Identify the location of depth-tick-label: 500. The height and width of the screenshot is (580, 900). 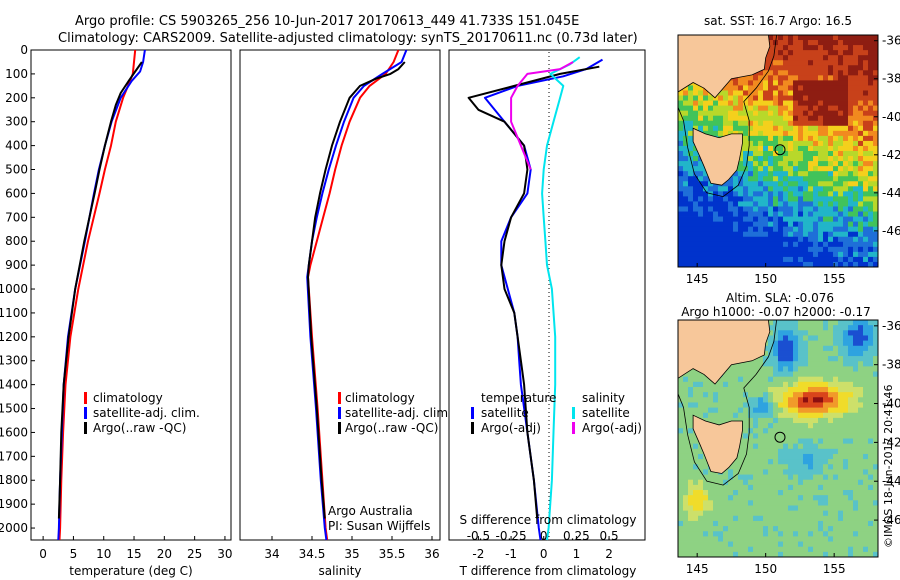
(16, 170).